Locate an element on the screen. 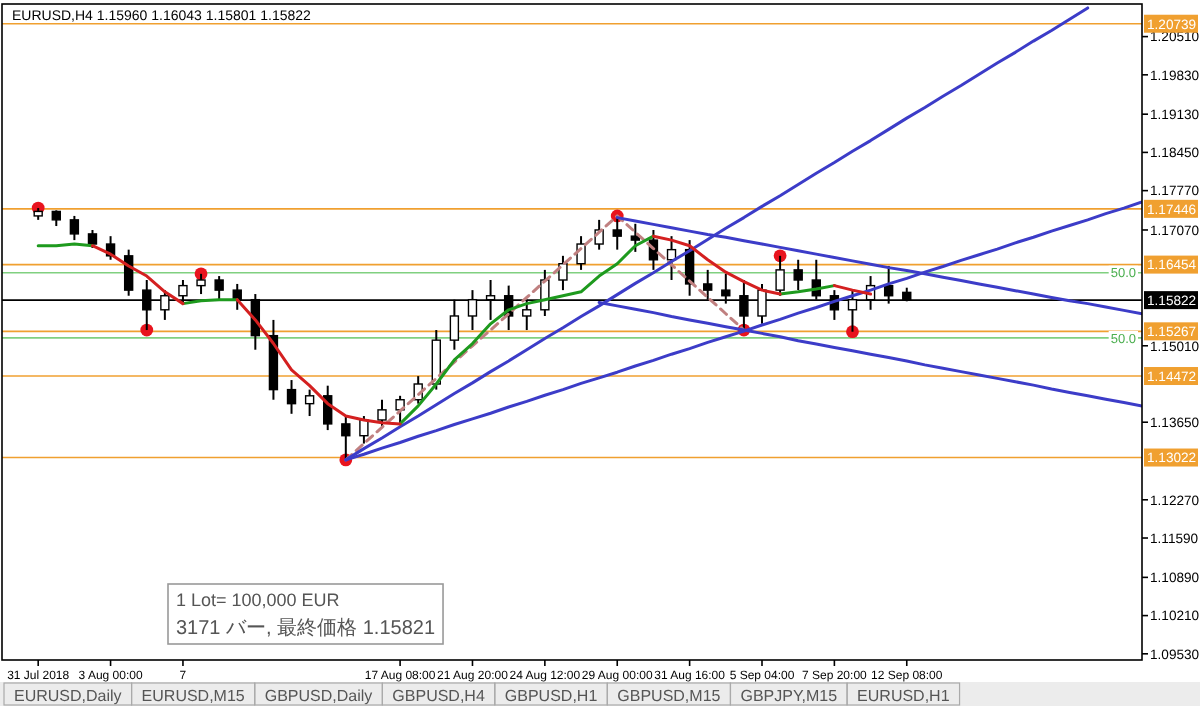 The width and height of the screenshot is (1200, 706). annotation: 1 Lot= 100,000 EUR is located at coordinates (258, 600).